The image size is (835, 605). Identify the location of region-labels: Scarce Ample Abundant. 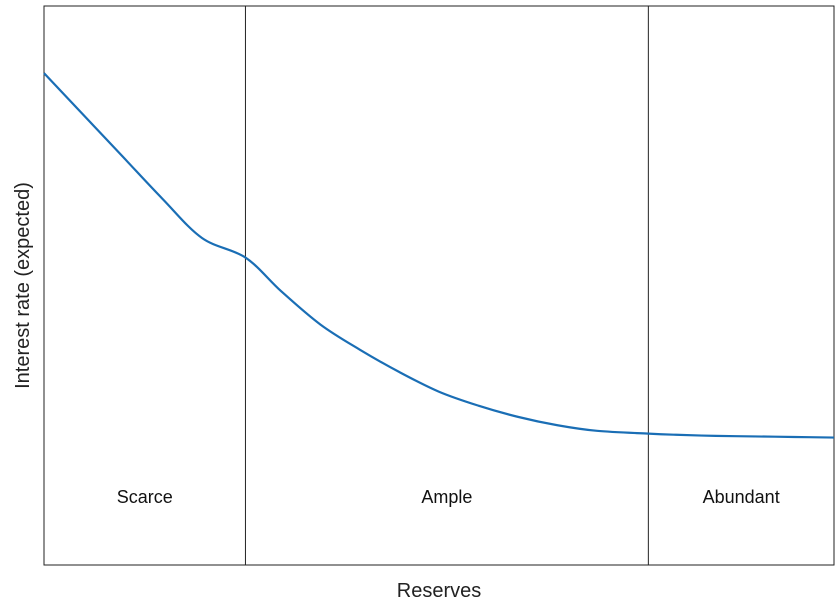
(448, 497).